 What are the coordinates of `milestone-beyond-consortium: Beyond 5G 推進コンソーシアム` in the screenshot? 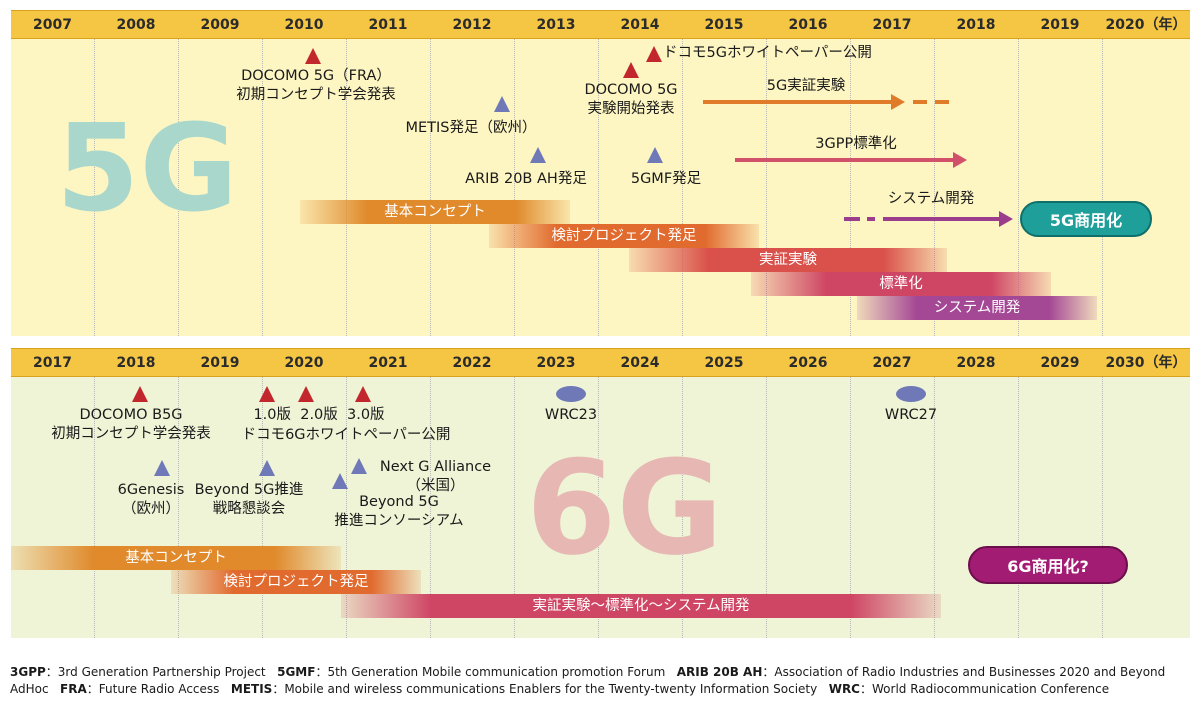 It's located at (399, 512).